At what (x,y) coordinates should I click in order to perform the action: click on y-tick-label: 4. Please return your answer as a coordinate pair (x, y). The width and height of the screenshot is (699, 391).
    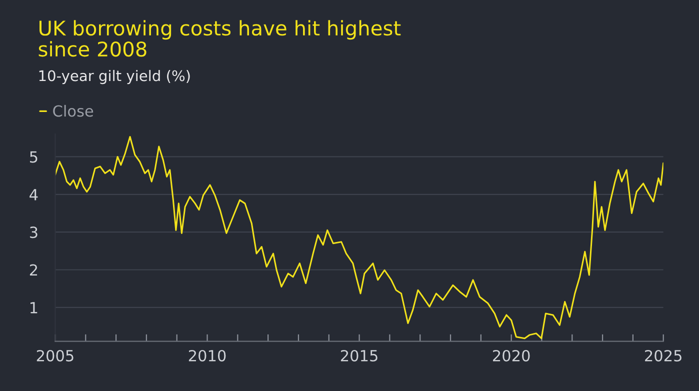
    Looking at the image, I should click on (34, 194).